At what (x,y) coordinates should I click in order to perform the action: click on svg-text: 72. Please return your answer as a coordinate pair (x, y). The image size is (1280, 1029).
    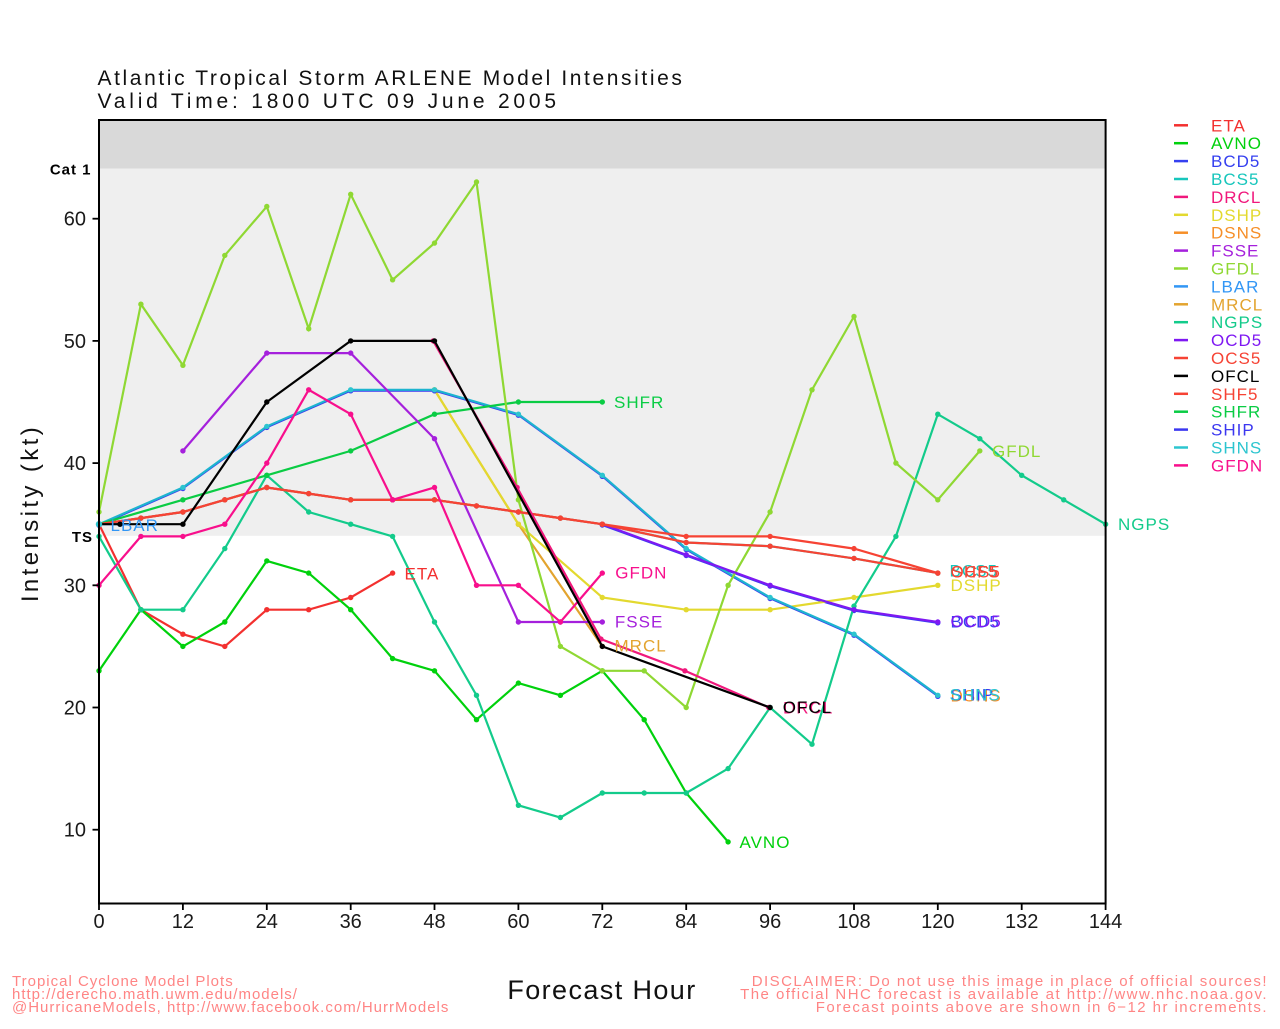
    Looking at the image, I should click on (602, 922).